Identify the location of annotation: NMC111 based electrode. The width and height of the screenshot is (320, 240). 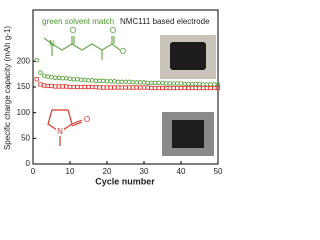
(165, 21).